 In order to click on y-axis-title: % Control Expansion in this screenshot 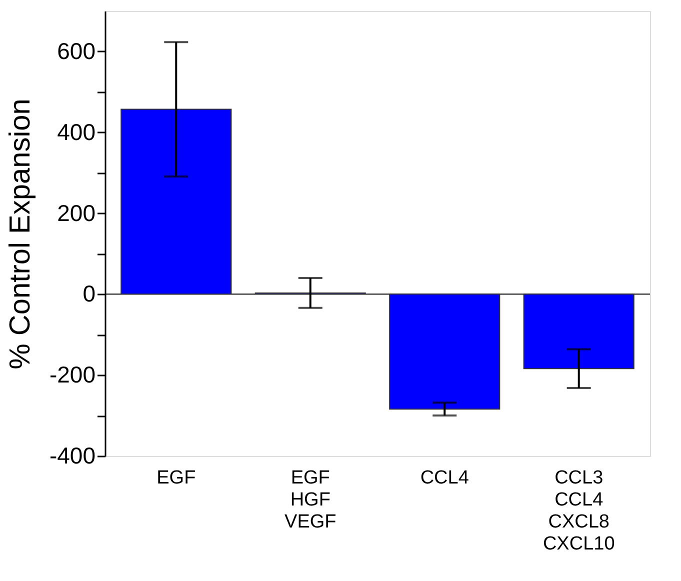, I will do `click(20, 234)`.